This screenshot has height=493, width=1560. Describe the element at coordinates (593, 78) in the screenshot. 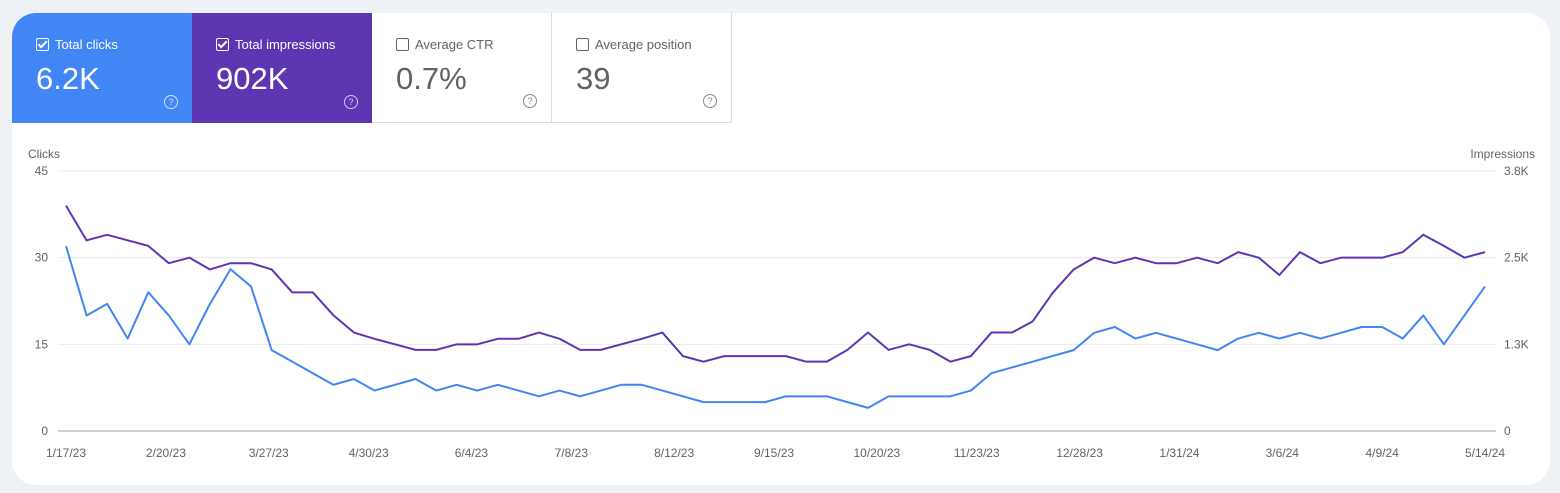

I see `metric-value: 39` at that location.